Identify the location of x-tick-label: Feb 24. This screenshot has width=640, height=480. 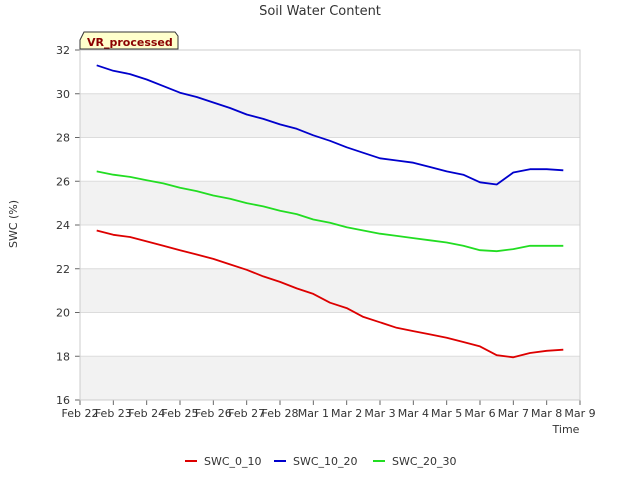
(146, 413).